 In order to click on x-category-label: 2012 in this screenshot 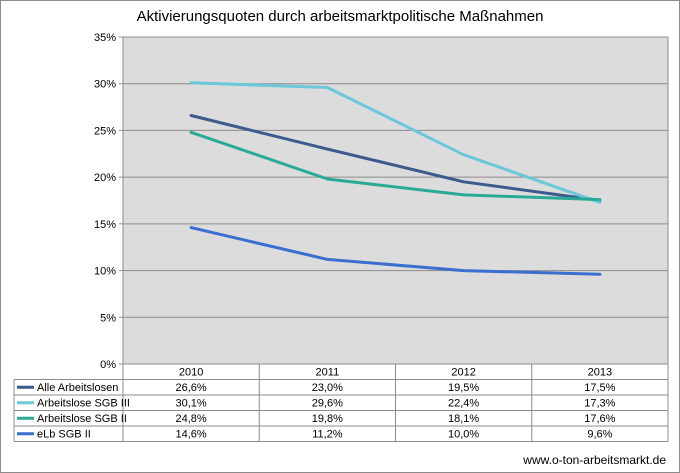, I will do `click(463, 373)`.